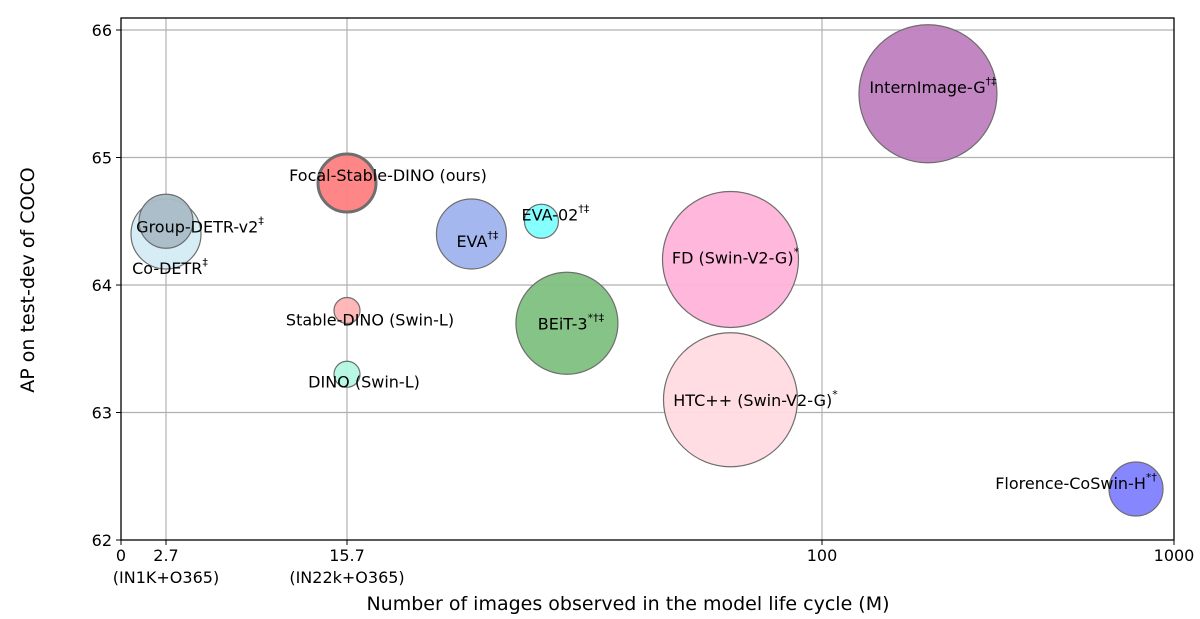 This screenshot has height=619, width=1200. Describe the element at coordinates (822, 555) in the screenshot. I see `x-tick-label: 100` at that location.